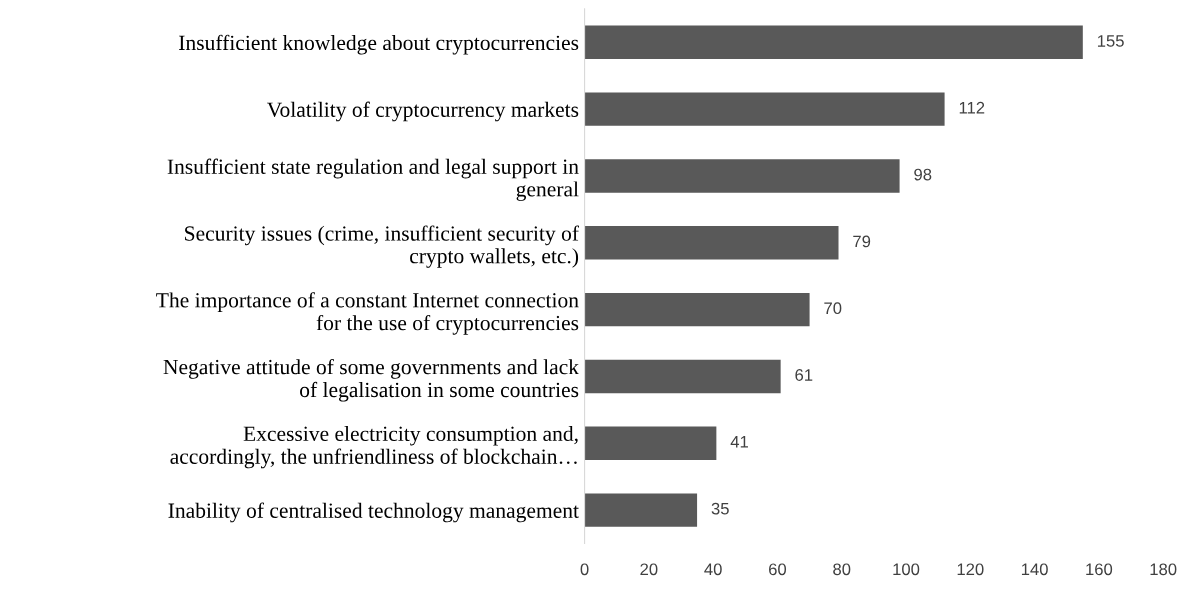 The image size is (1193, 594). I want to click on x-tick-label: 60, so click(778, 569).